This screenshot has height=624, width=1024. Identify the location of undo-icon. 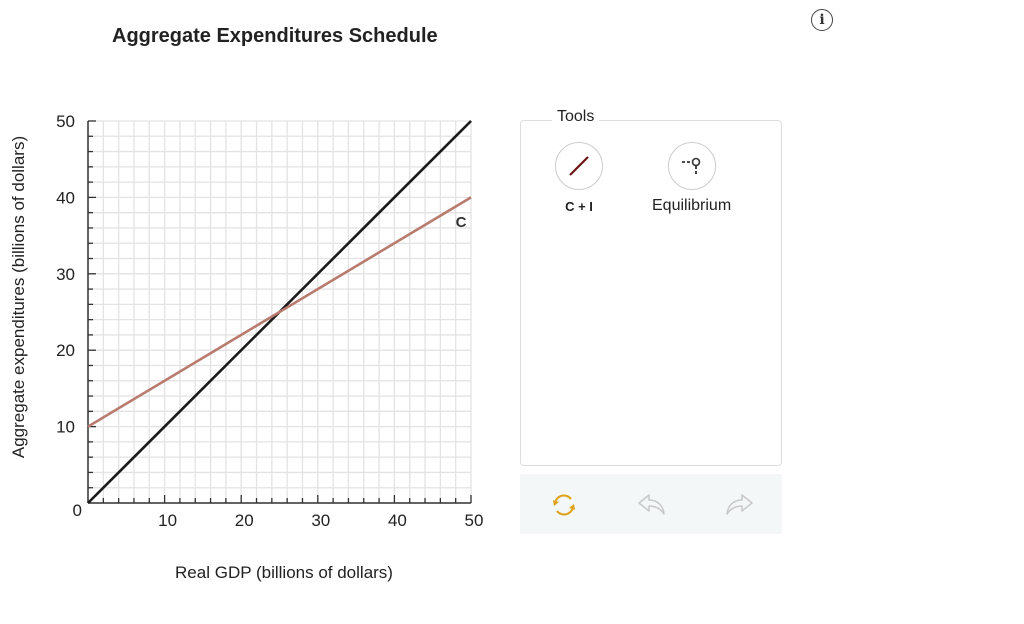
(652, 505).